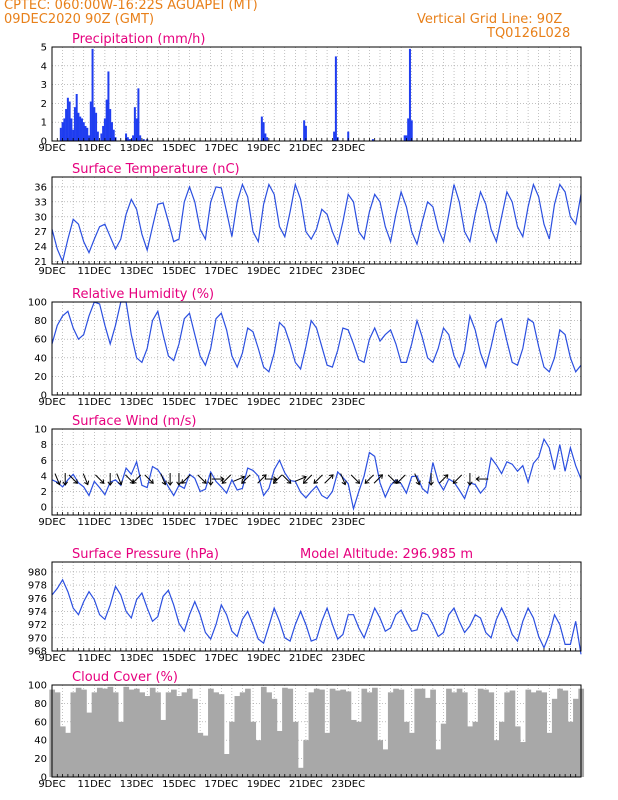  Describe the element at coordinates (348, 402) in the screenshot. I see `humidity-x-tick-label: 23DEC` at that location.